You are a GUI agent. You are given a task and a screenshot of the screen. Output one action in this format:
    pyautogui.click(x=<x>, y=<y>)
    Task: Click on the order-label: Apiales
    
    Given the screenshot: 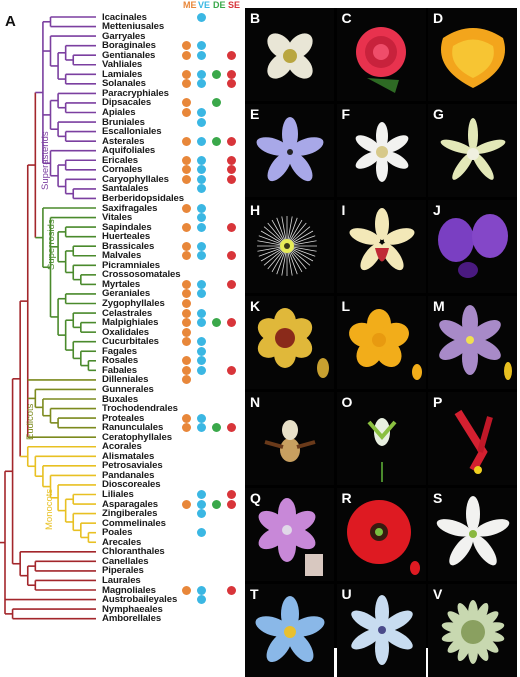 What is the action you would take?
    pyautogui.click(x=119, y=112)
    